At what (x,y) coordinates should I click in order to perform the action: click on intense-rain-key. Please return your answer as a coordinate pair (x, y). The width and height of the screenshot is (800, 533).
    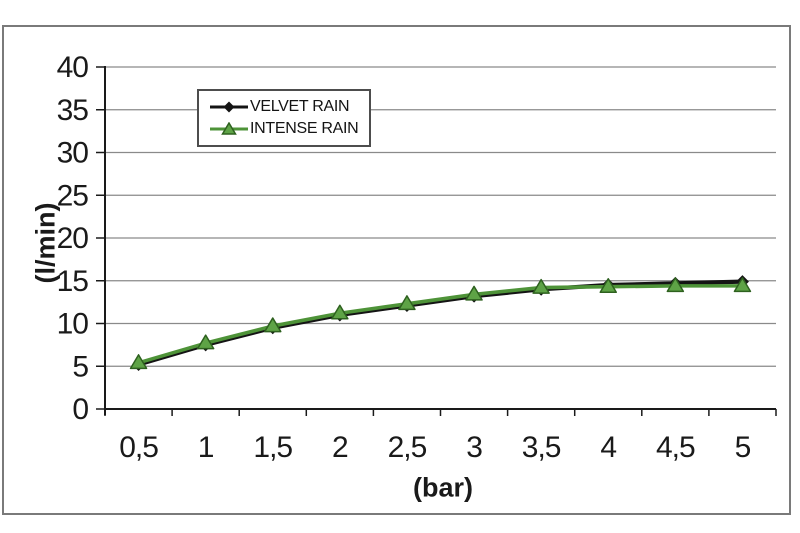
    Looking at the image, I should click on (229, 128).